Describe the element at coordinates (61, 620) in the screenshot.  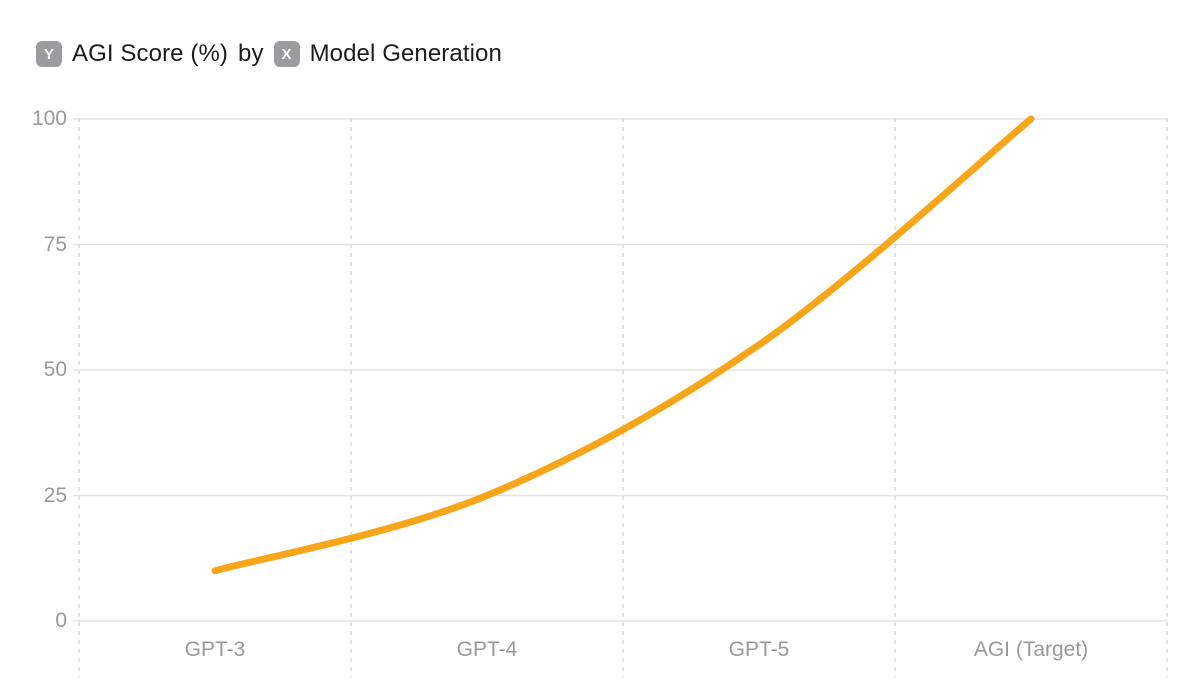
I see `y-axis-tick-label: 0` at that location.